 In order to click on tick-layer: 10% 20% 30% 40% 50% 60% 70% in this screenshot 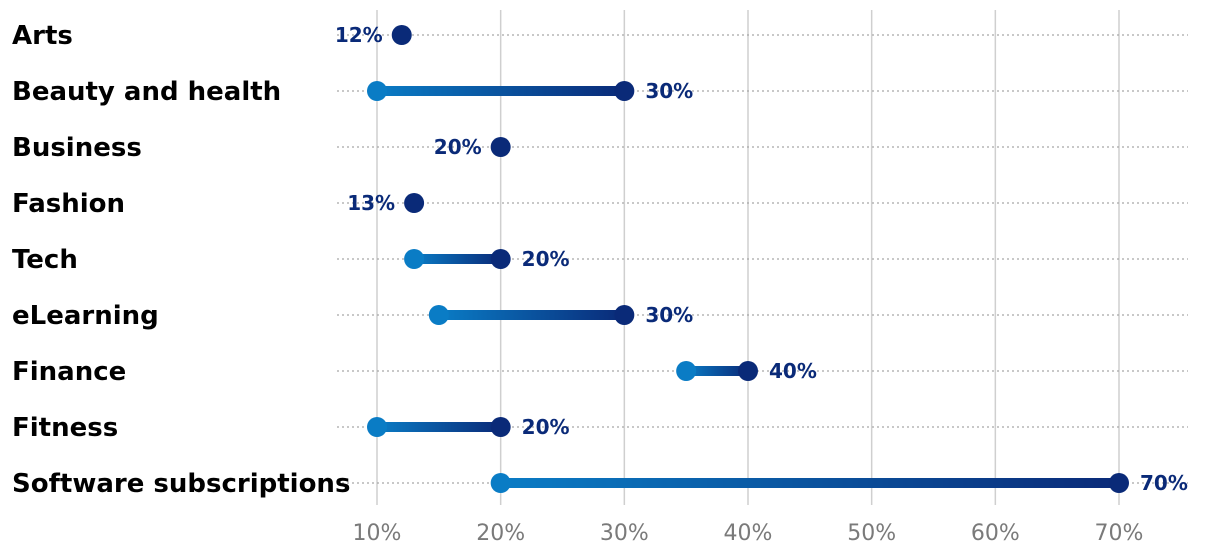, I will do `click(748, 533)`.